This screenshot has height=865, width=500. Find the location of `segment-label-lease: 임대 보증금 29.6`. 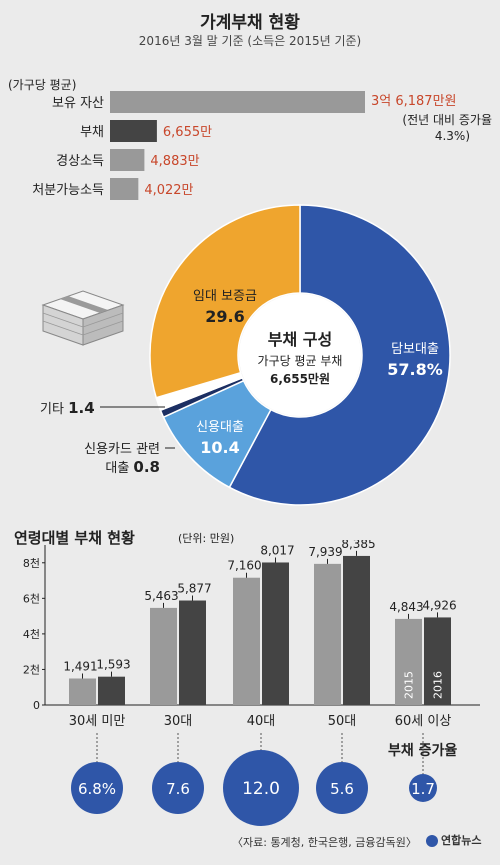

segment-label-lease: 임대 보증금 29.6 is located at coordinates (225, 305).